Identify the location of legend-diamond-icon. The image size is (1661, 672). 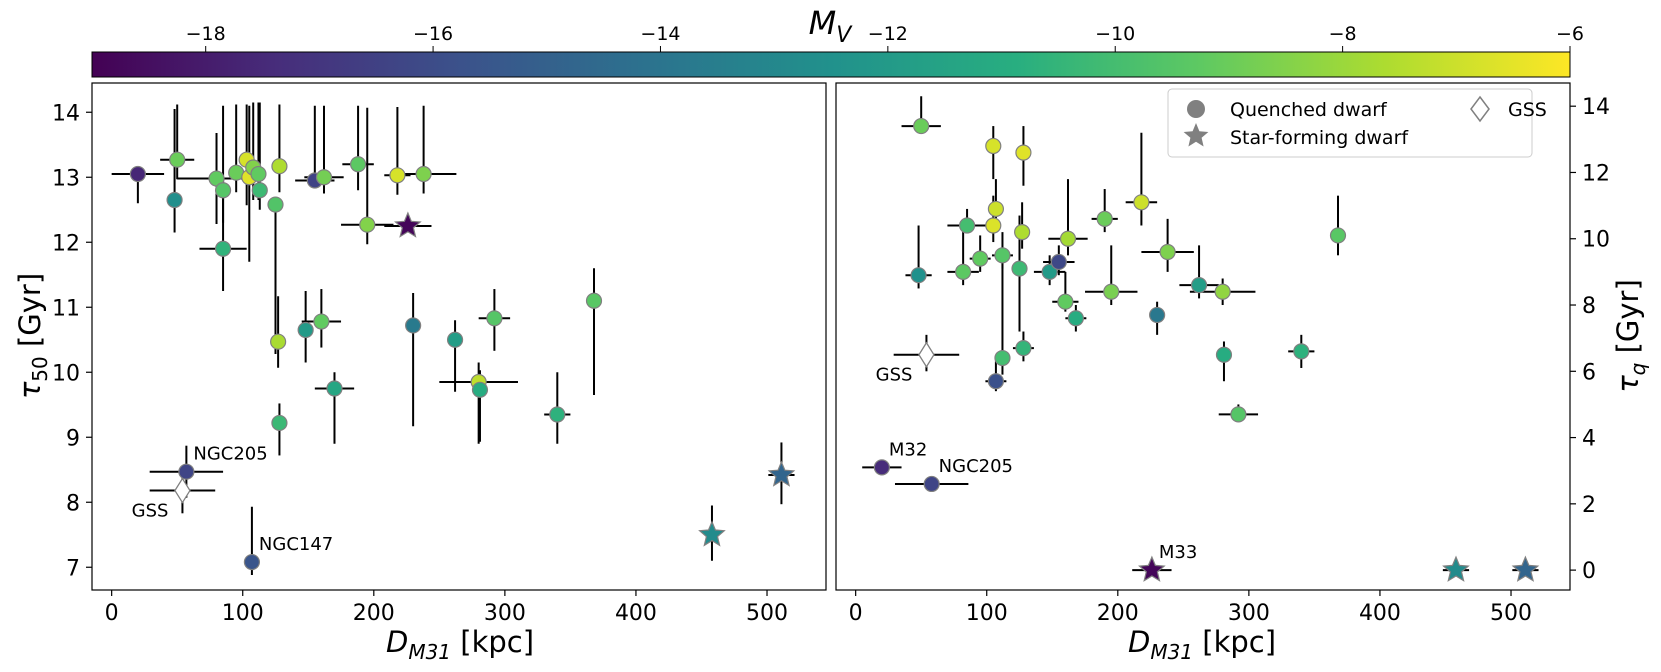
(1480, 109).